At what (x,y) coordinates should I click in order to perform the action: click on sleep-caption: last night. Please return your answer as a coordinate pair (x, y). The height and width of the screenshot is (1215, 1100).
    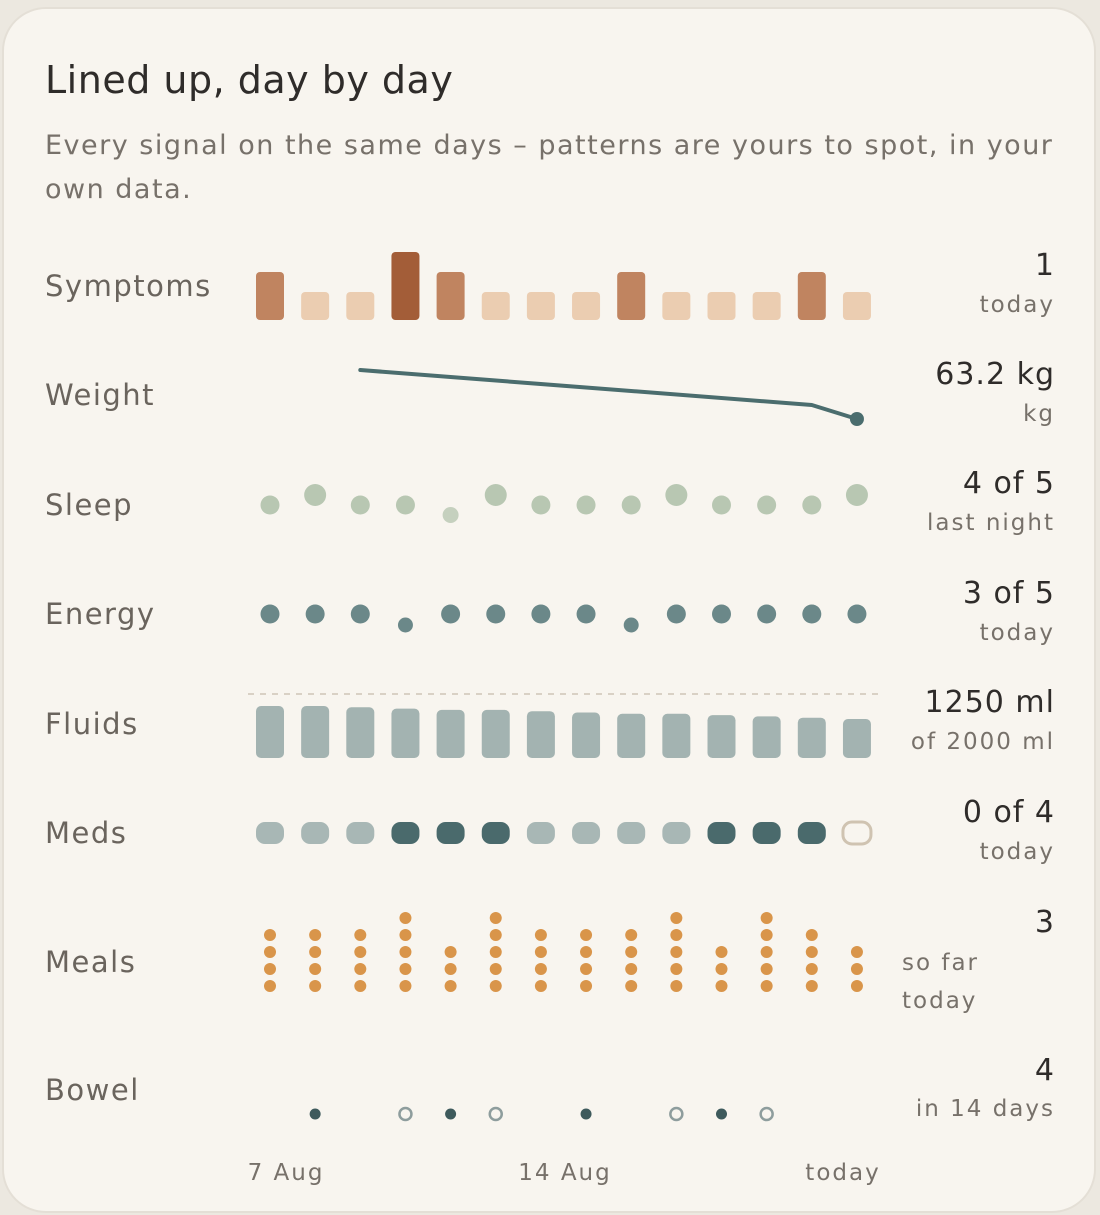
    Looking at the image, I should click on (991, 523).